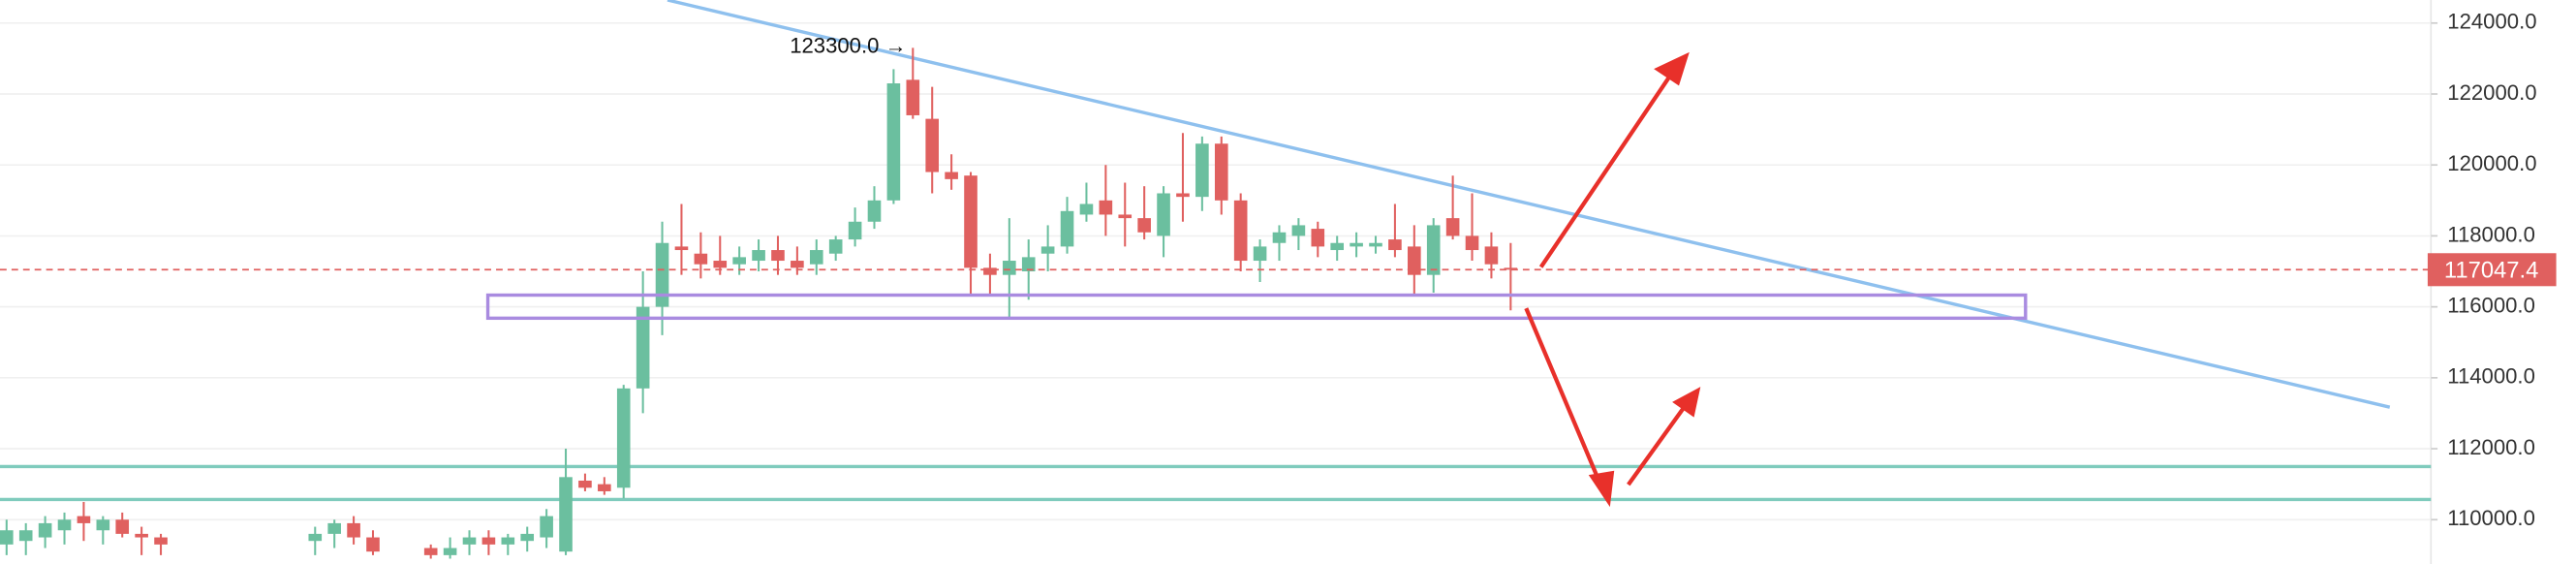 The width and height of the screenshot is (2576, 564). What do you see at coordinates (2491, 163) in the screenshot?
I see `y-tick-label: 120000.0` at bounding box center [2491, 163].